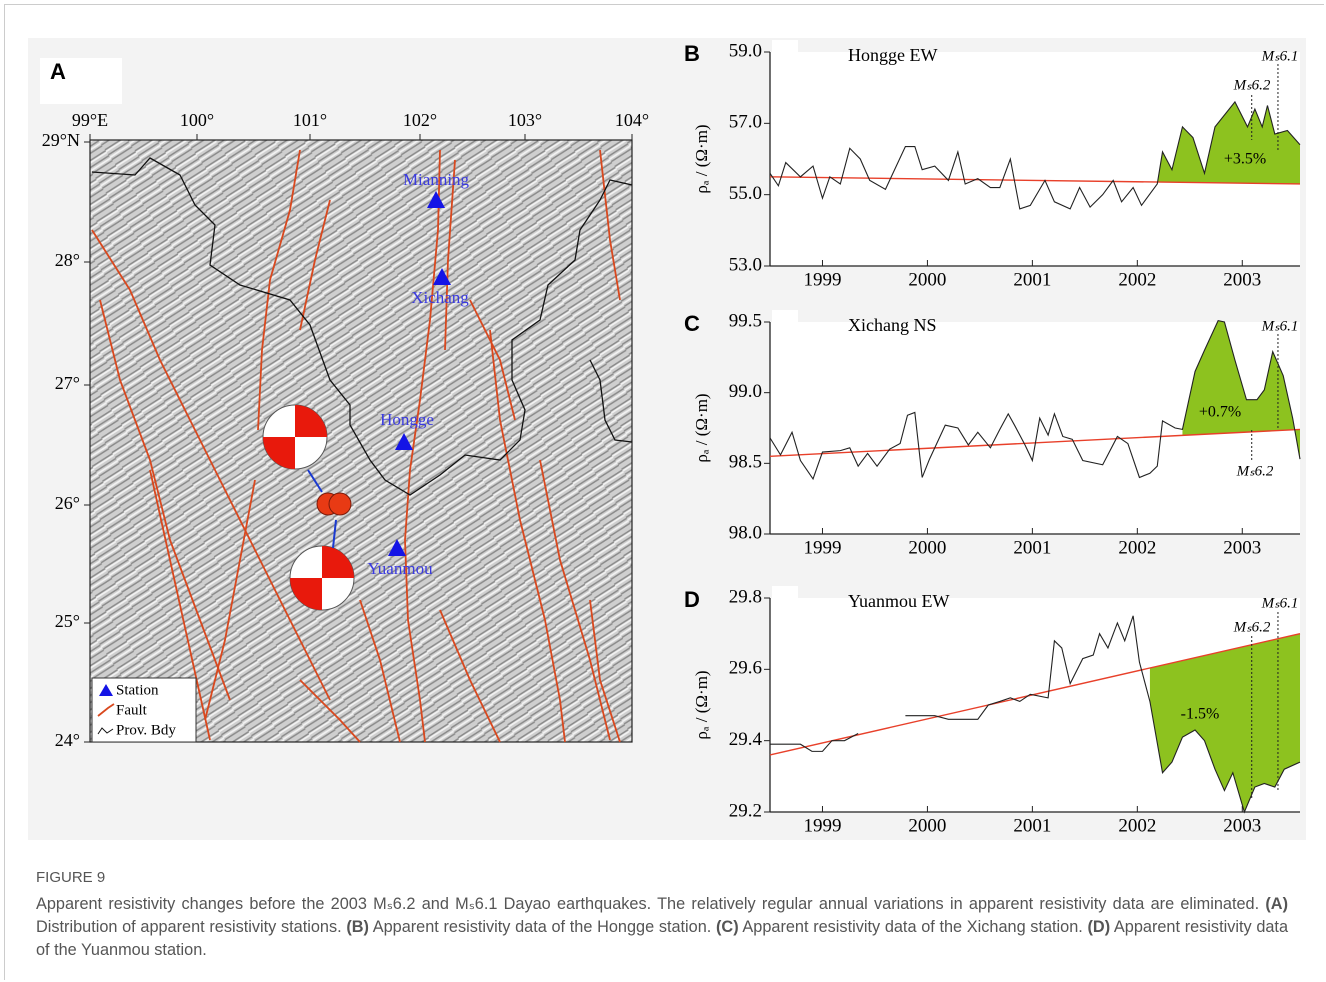 Image resolution: width=1326 pixels, height=982 pixels. What do you see at coordinates (67, 383) in the screenshot?
I see `map-y-label: 27°` at bounding box center [67, 383].